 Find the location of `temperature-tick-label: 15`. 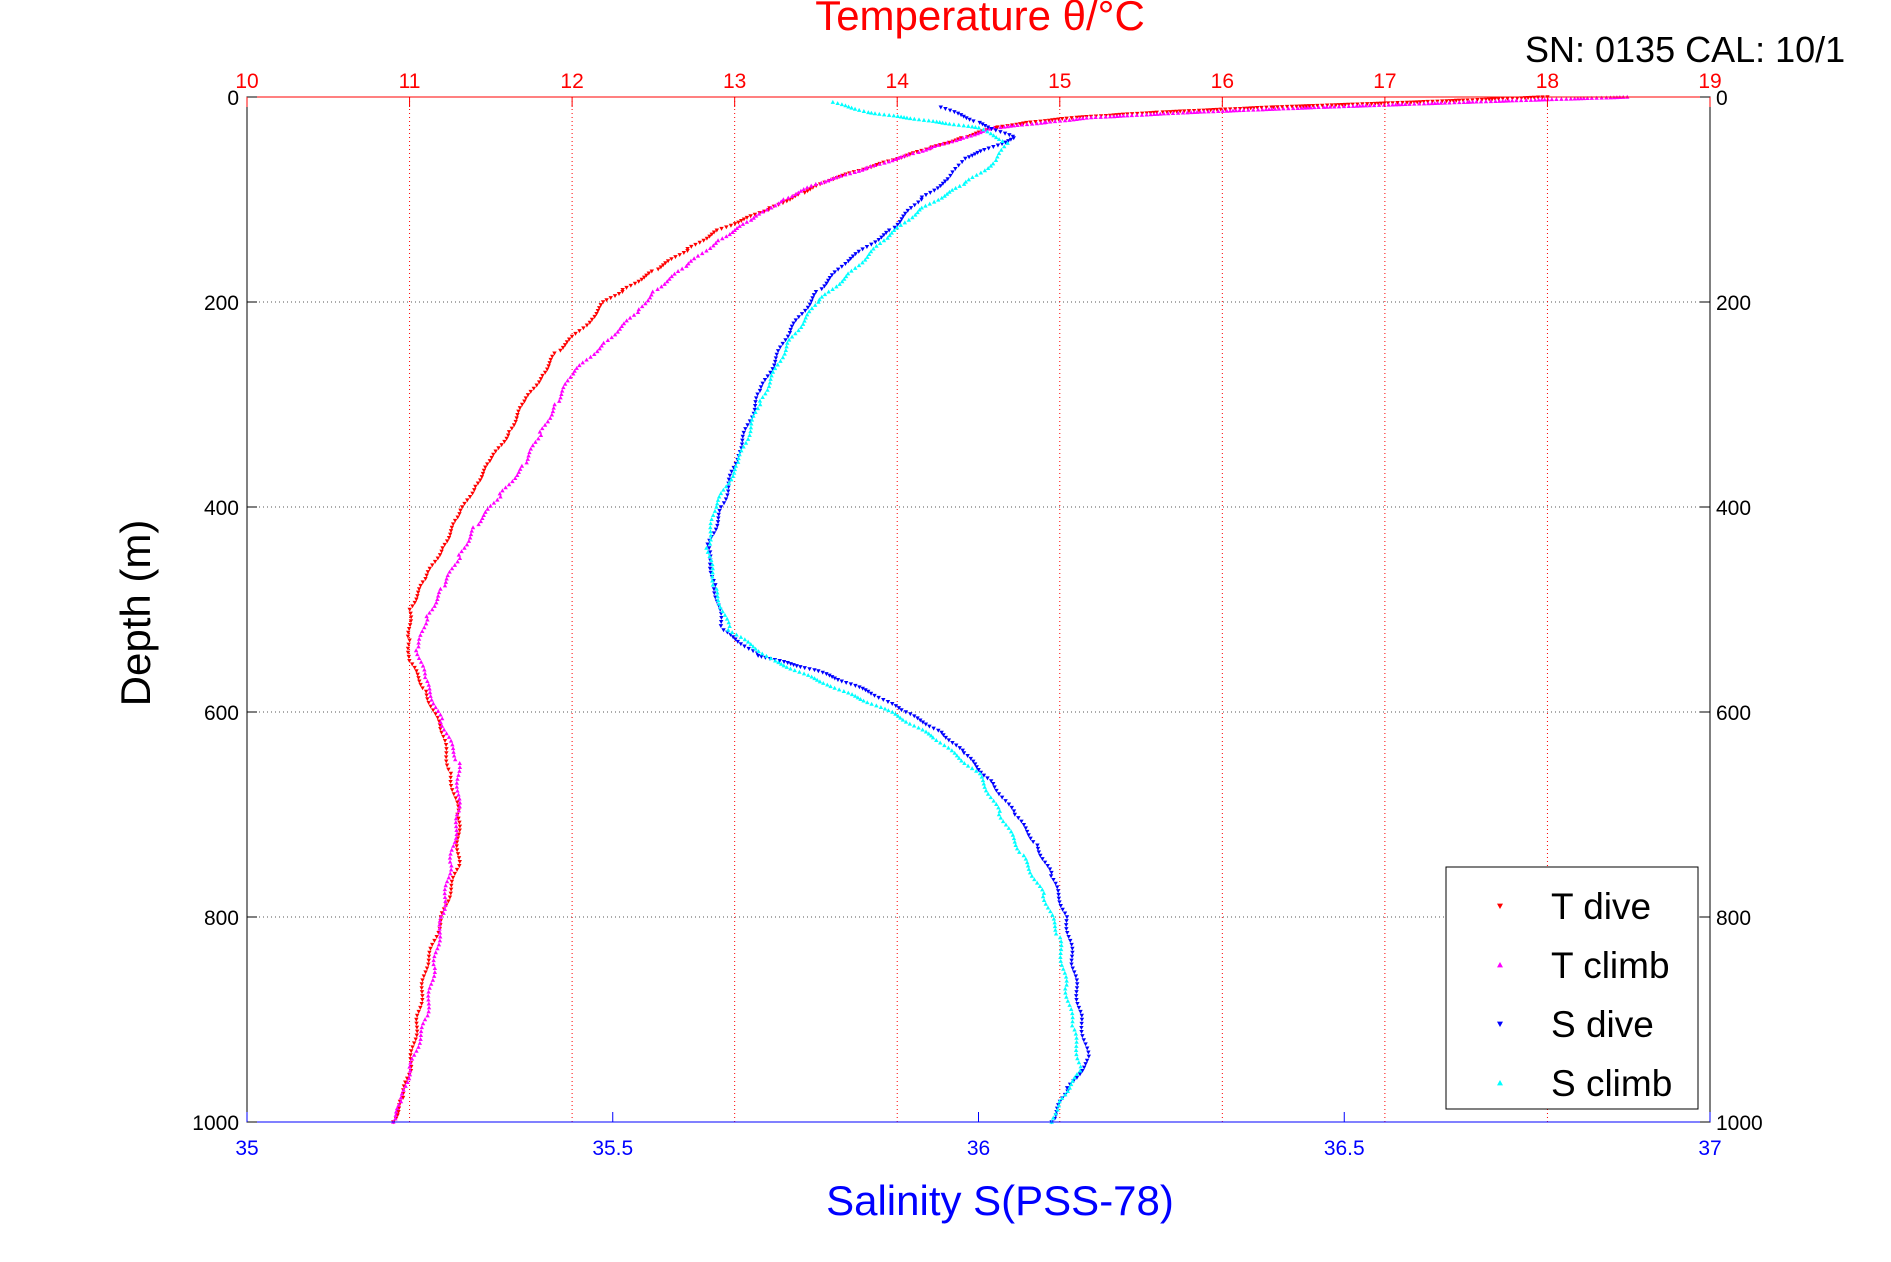

temperature-tick-label: 15 is located at coordinates (1059, 81).